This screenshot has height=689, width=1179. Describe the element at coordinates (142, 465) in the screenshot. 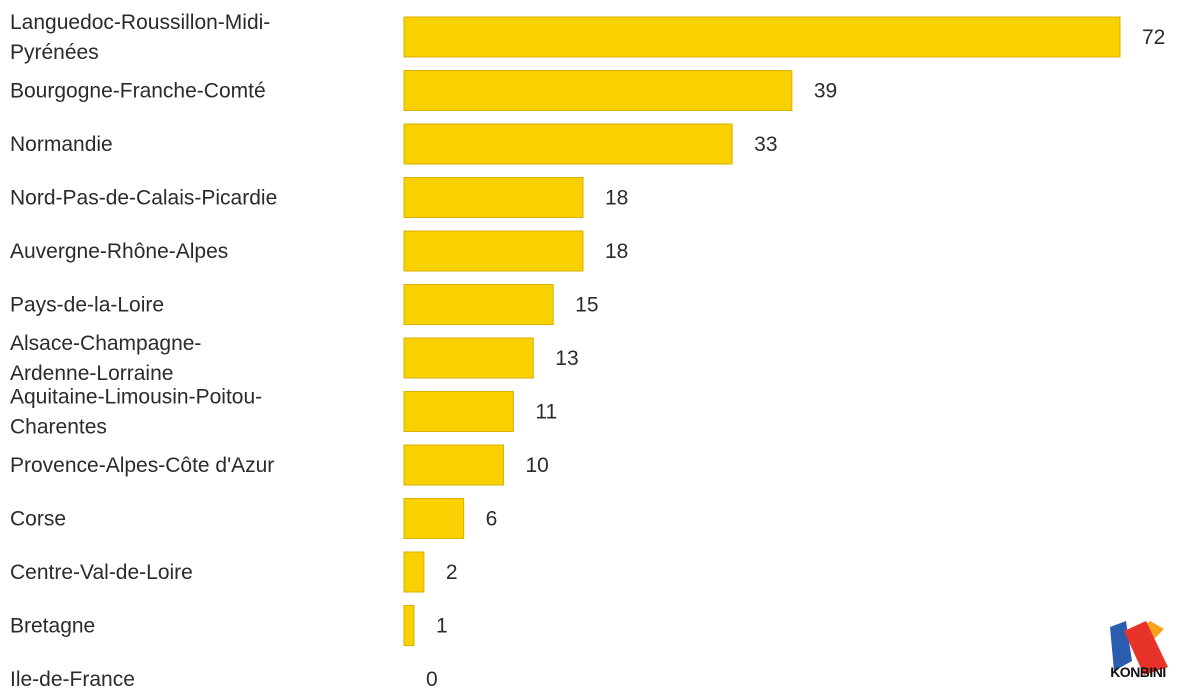

I see `category-label: Provence-Alpes-Côte d'Azur` at that location.